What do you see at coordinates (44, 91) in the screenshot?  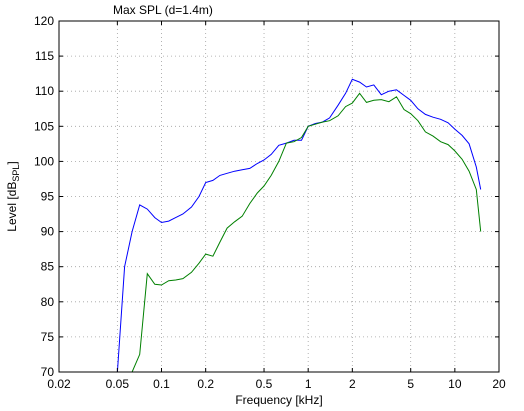 I see `y-tick-label: 110` at bounding box center [44, 91].